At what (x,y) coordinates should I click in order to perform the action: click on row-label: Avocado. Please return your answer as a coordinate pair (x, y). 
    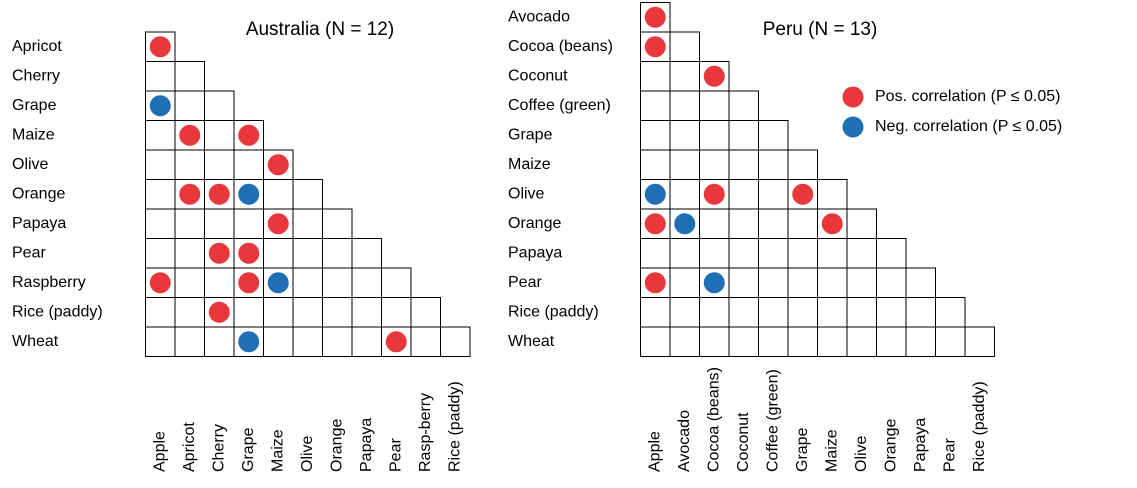
    Looking at the image, I should click on (539, 16).